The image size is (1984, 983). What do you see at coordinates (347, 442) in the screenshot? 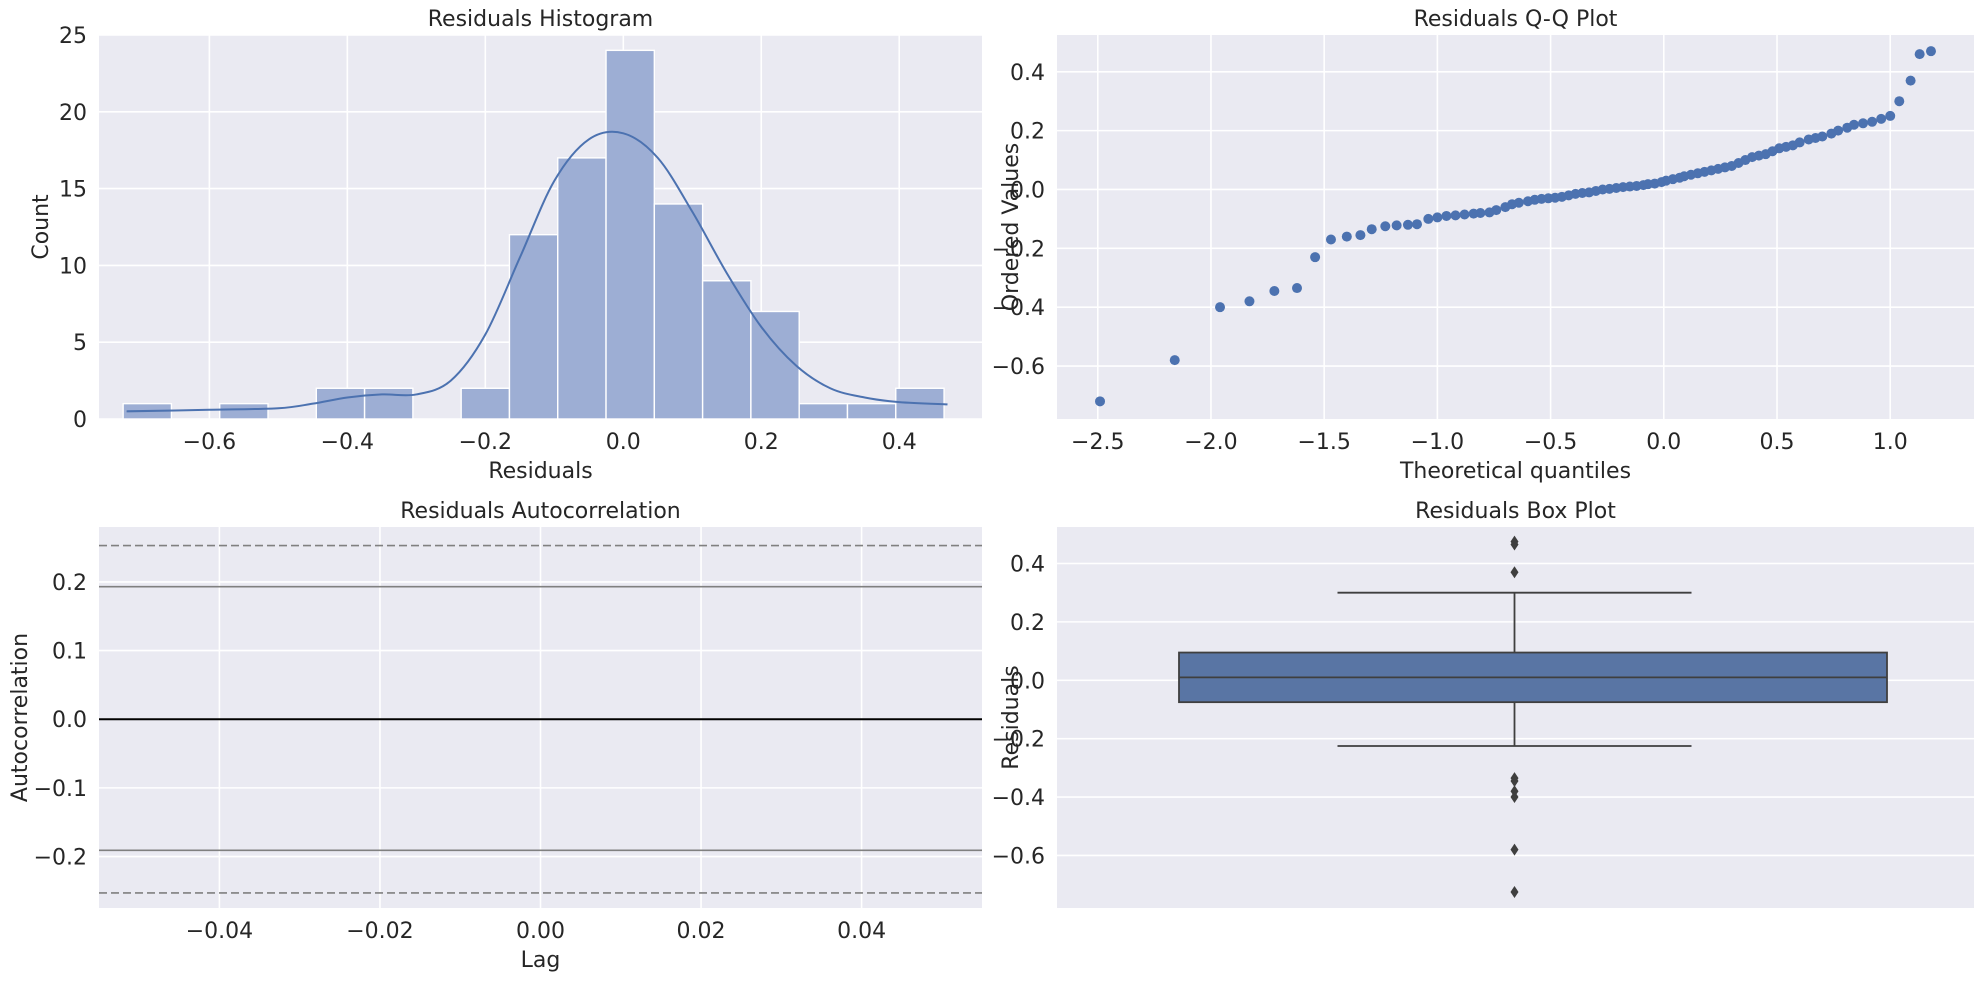
I see `x-tick-label: −0.4` at bounding box center [347, 442].